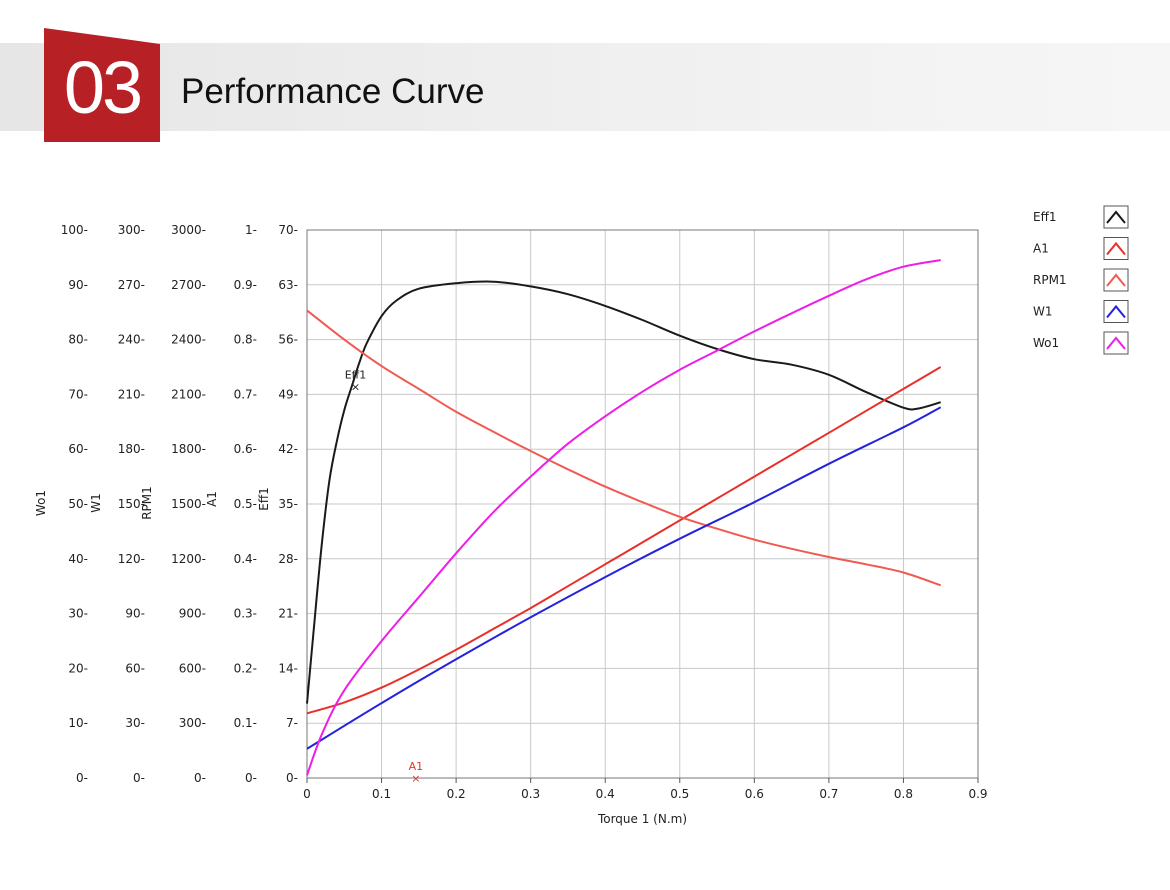 This screenshot has height=890, width=1170. Describe the element at coordinates (78, 723) in the screenshot. I see `y-tick-label: 10-` at that location.